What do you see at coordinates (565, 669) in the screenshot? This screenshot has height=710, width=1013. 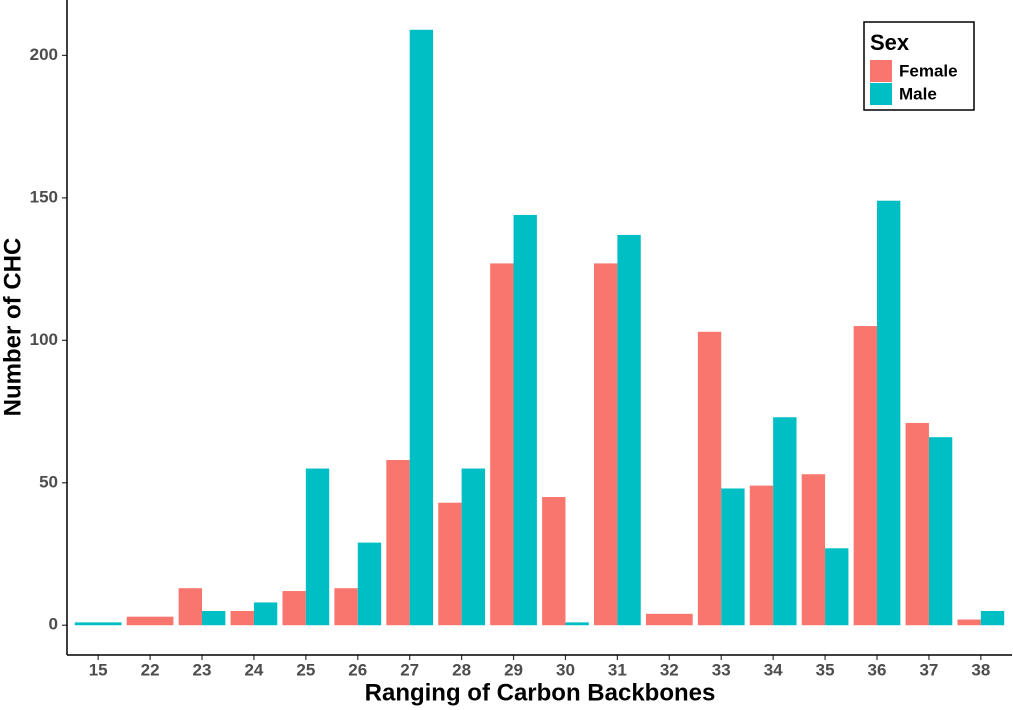 I see `x-tick-label: 30` at bounding box center [565, 669].